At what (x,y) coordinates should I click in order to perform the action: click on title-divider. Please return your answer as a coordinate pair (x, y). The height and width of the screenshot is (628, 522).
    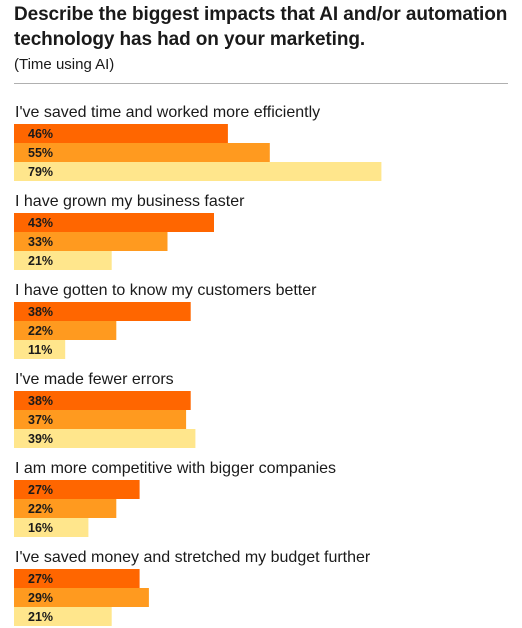
    Looking at the image, I should click on (261, 83).